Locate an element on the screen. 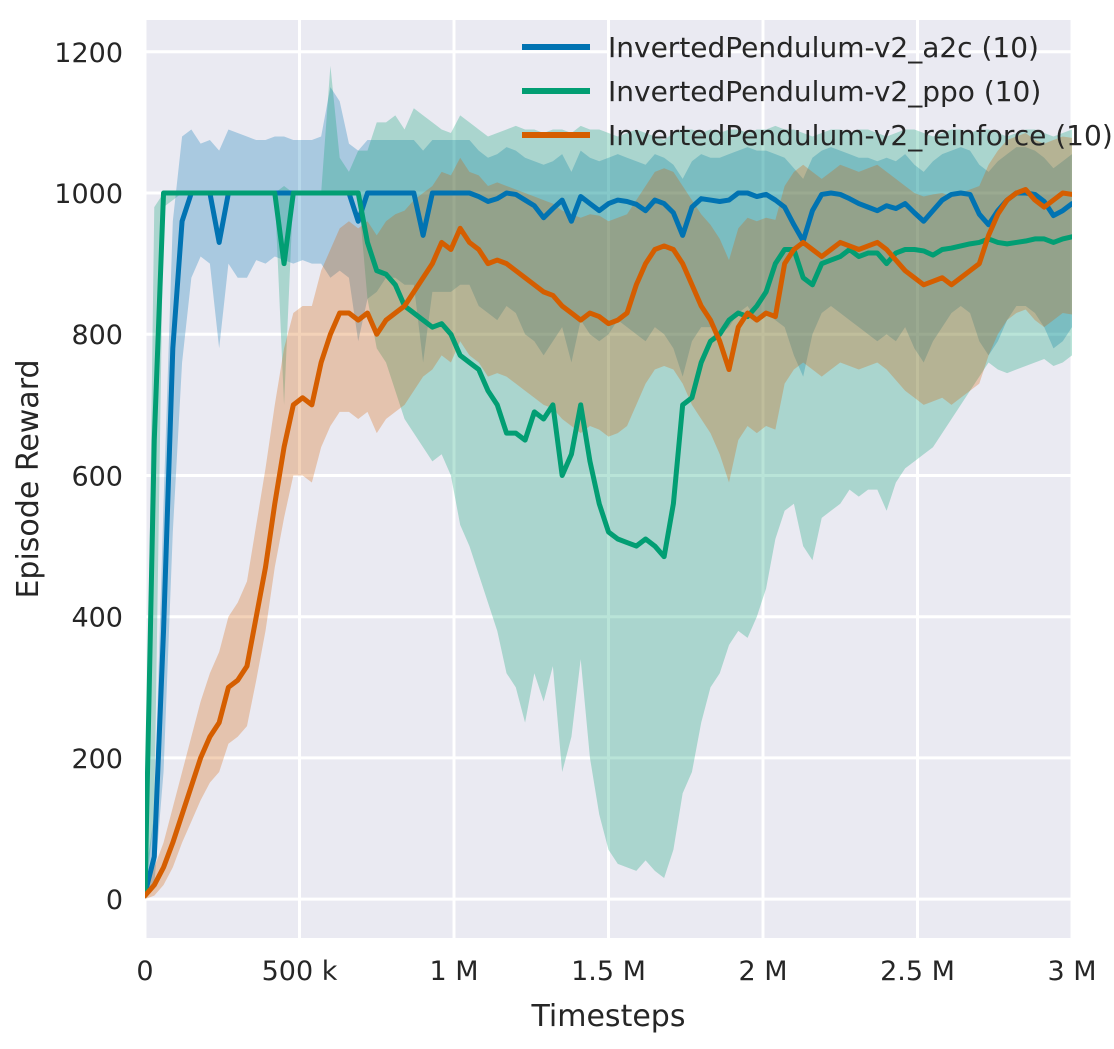 The image size is (1114, 1049). x-tick-label: 1.5 M is located at coordinates (608, 971).